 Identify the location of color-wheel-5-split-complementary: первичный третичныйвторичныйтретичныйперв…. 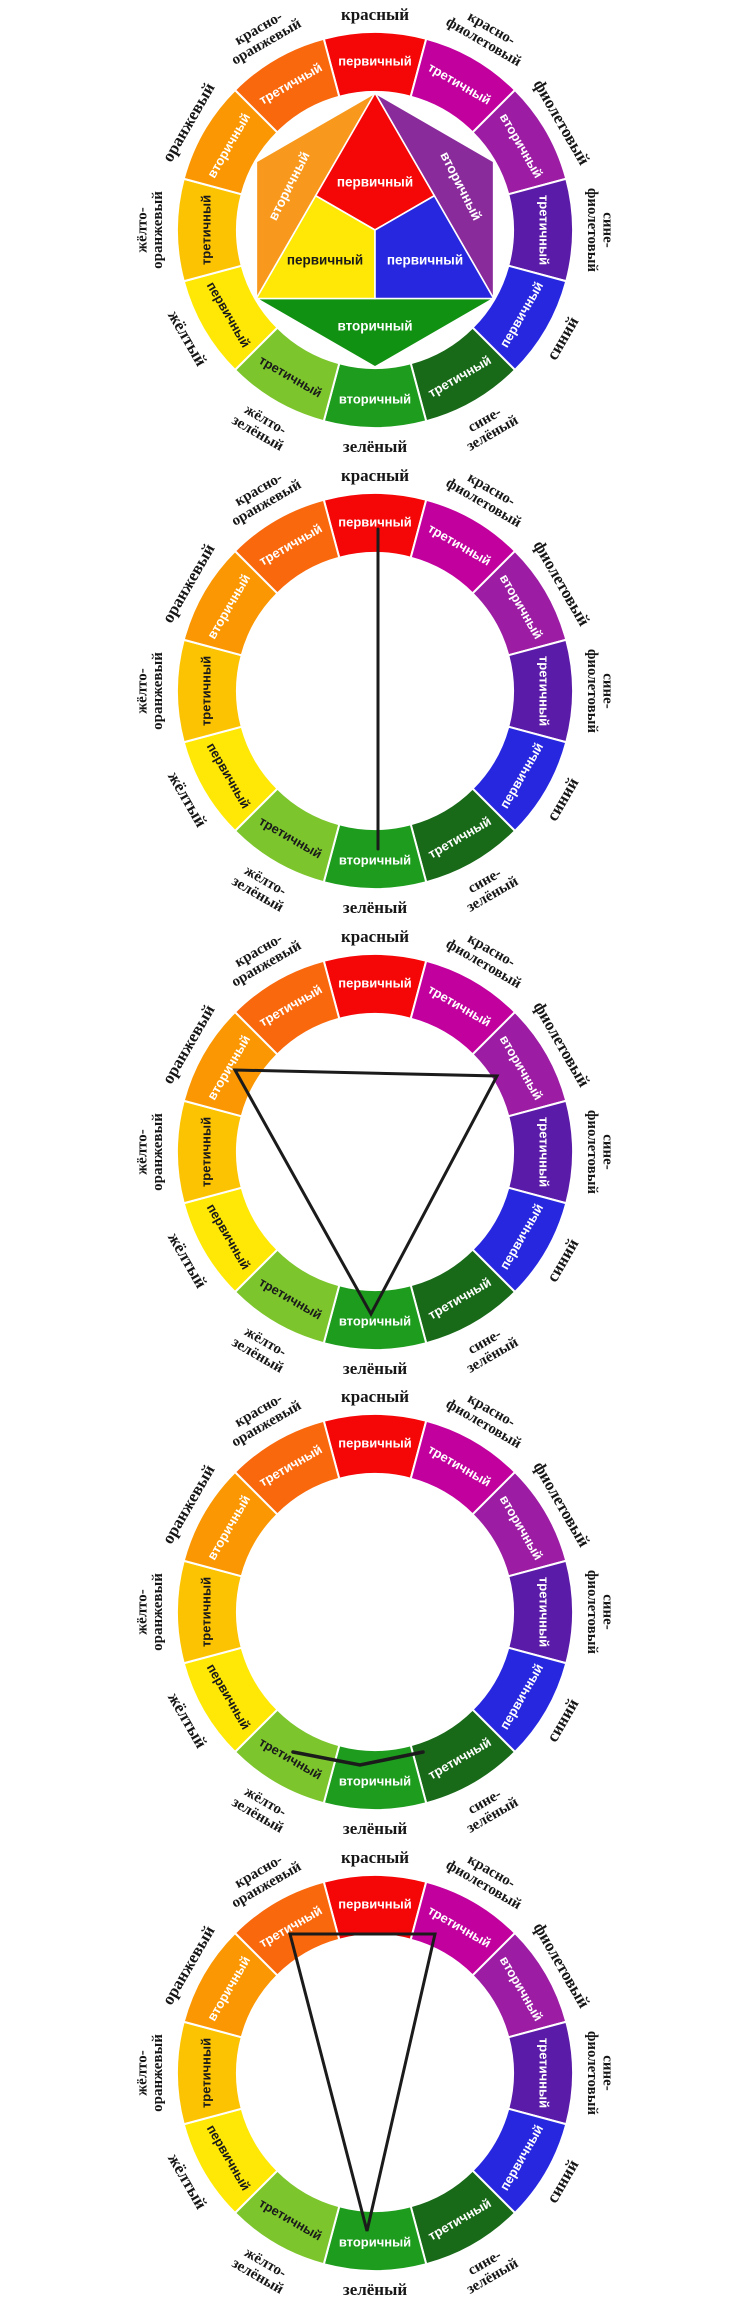
(375, 2073).